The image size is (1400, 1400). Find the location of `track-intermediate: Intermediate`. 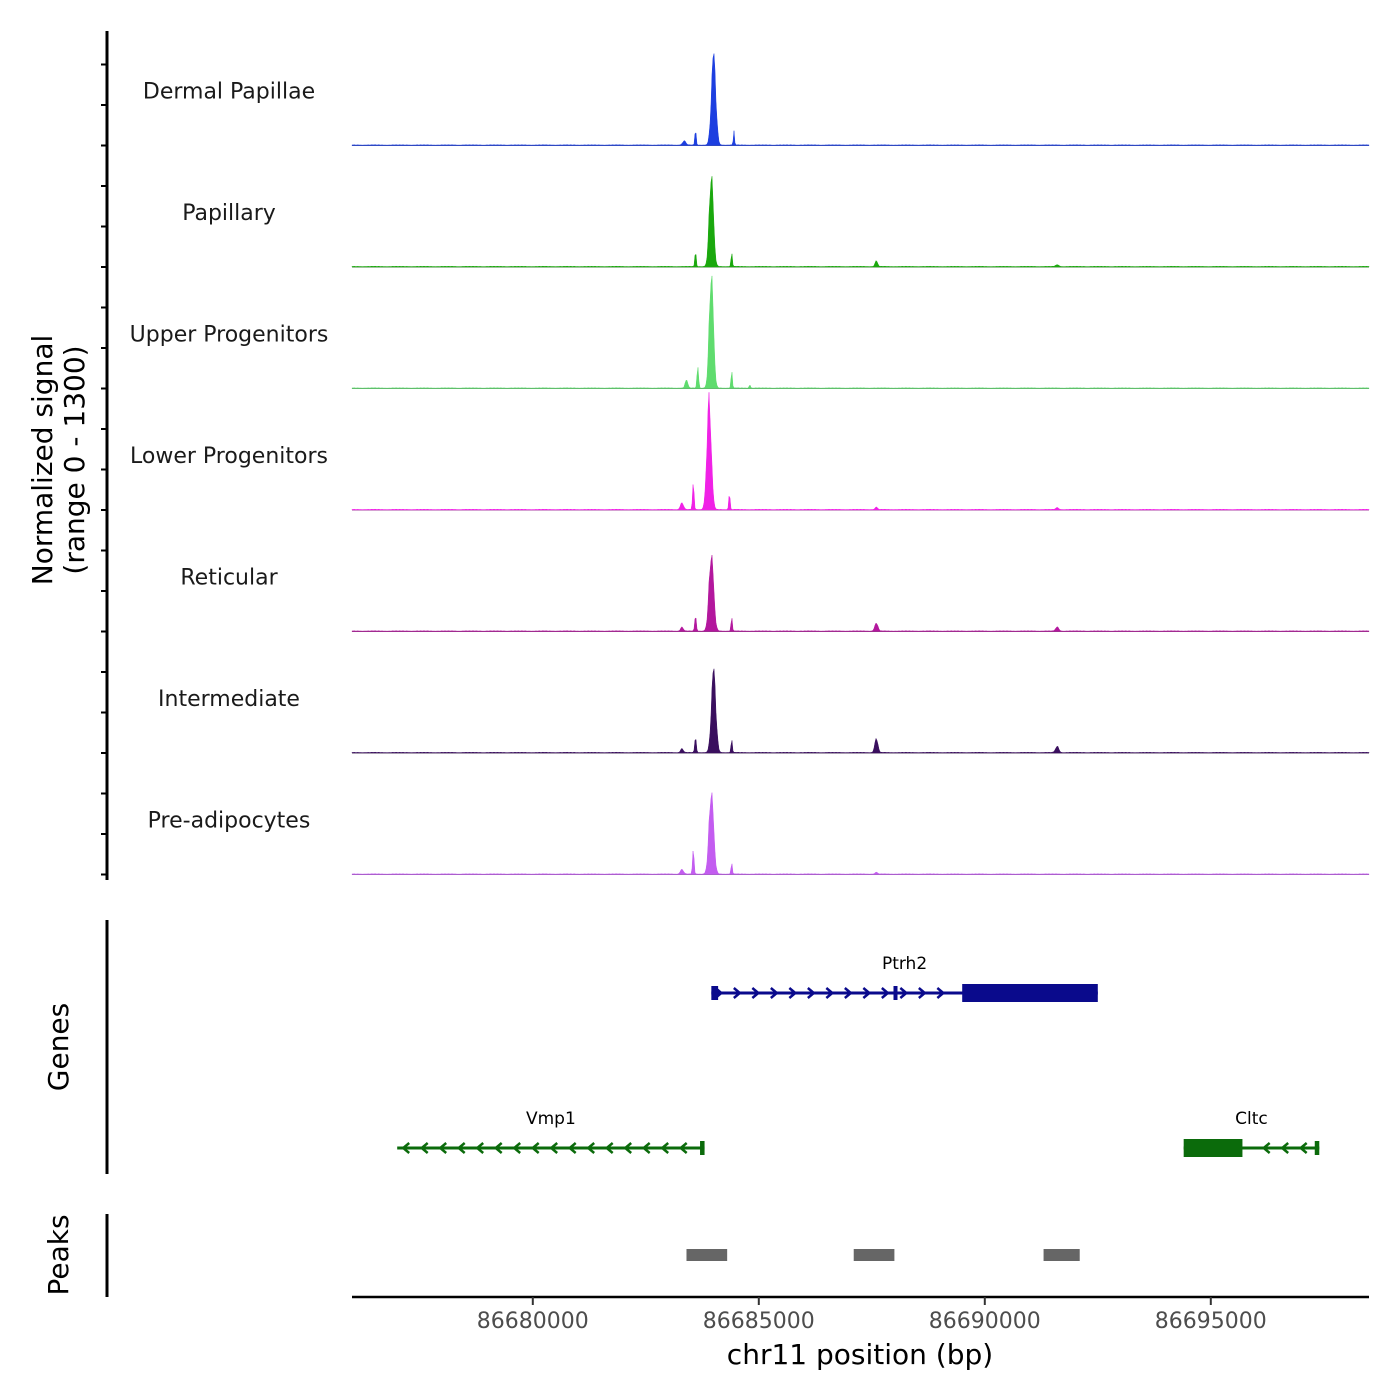

track-intermediate: Intermediate is located at coordinates (735, 711).